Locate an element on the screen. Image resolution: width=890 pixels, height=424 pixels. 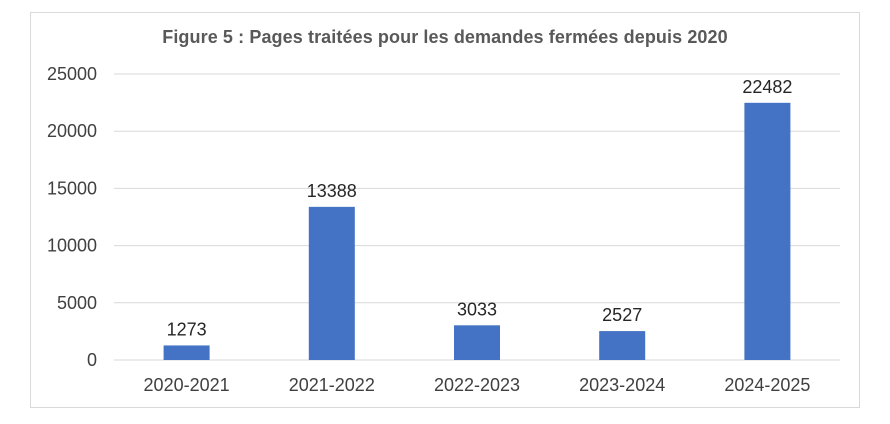
y-tick-label: 25000 is located at coordinates (72, 74).